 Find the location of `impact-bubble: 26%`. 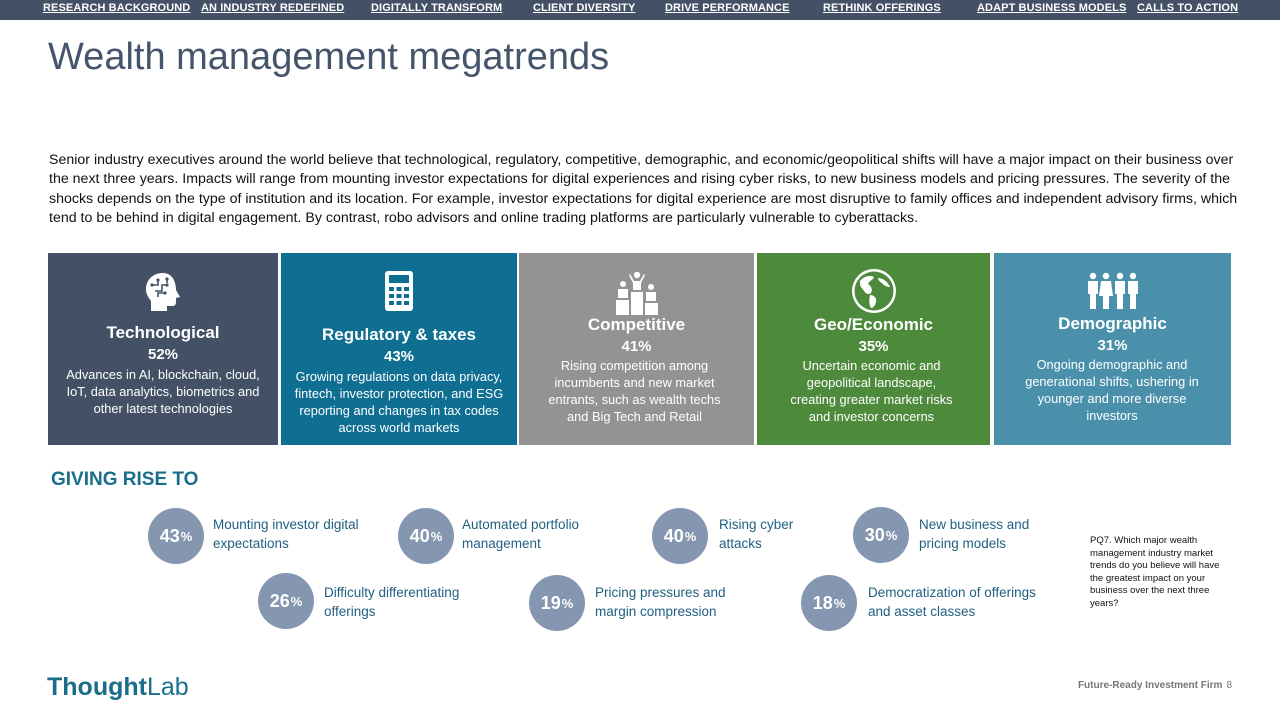

impact-bubble: 26% is located at coordinates (286, 601).